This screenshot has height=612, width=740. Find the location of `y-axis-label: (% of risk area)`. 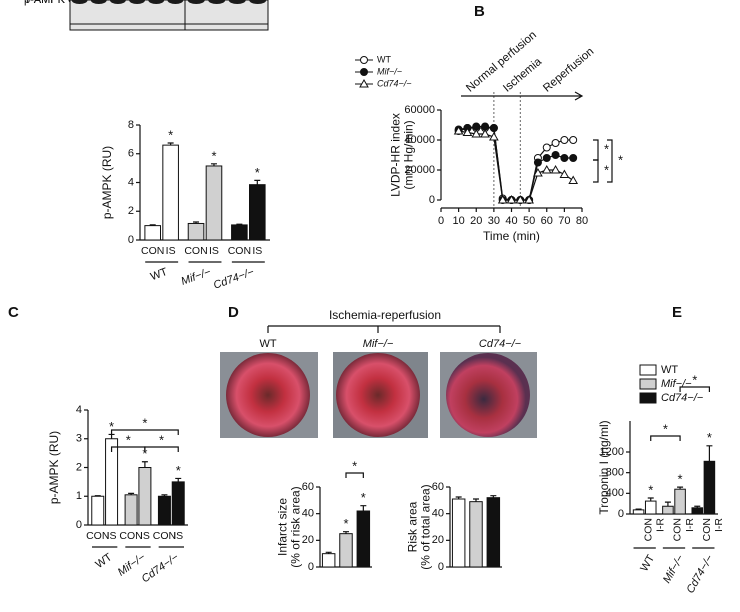

y-axis-label: (% of risk area) is located at coordinates (296, 526).